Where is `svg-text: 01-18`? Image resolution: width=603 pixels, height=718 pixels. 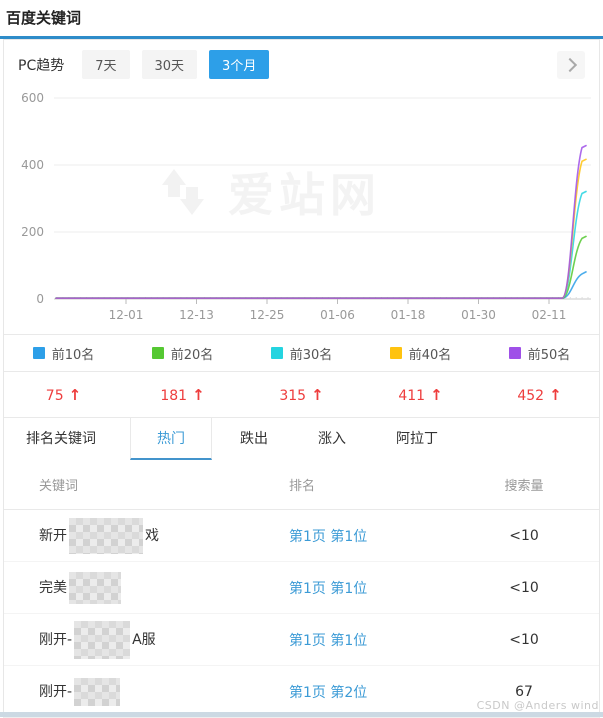
svg-text: 01-18 is located at coordinates (408, 315).